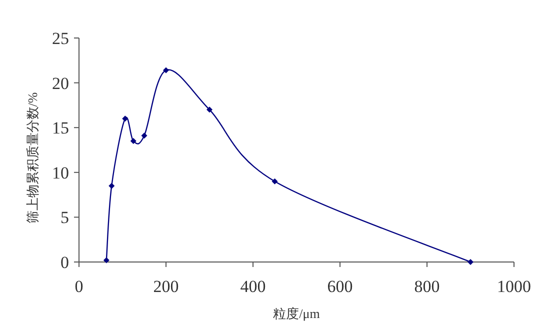  What do you see at coordinates (60, 128) in the screenshot?
I see `y-tick-label: 15` at bounding box center [60, 128].